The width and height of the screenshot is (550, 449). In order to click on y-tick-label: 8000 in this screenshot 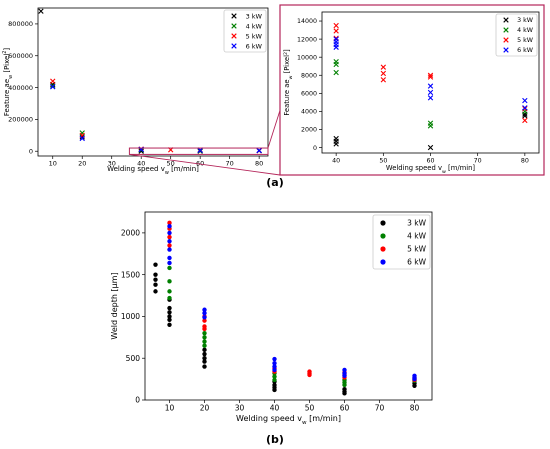, I will do `click(309, 75)`.